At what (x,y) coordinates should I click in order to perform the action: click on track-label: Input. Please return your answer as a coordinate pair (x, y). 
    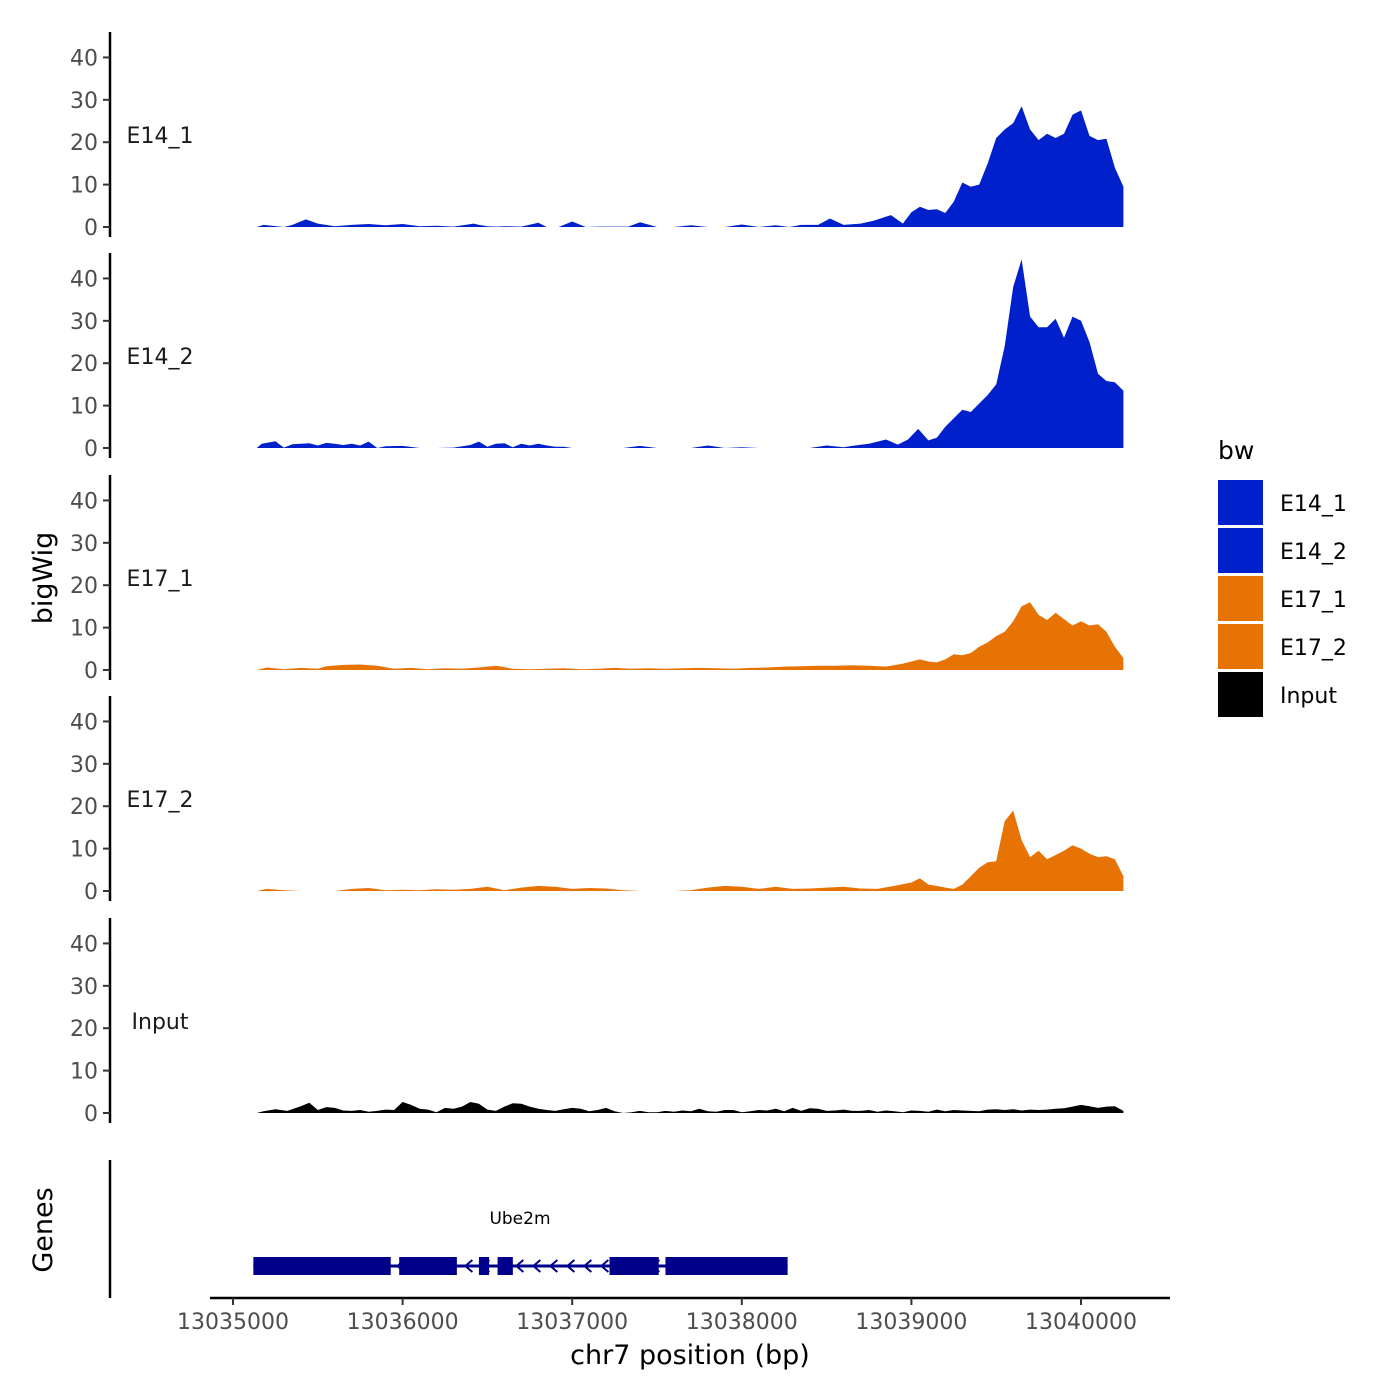
    Looking at the image, I should click on (160, 1022).